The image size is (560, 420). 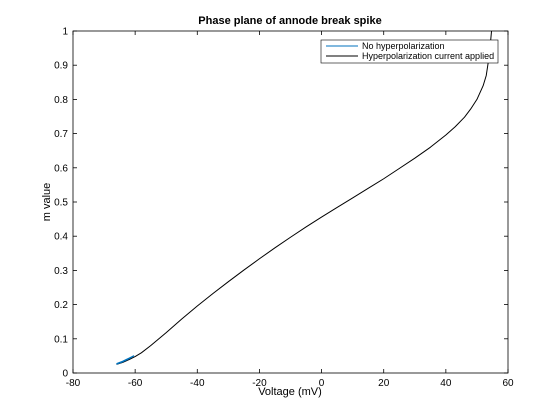 I want to click on legend-box, so click(x=409, y=51).